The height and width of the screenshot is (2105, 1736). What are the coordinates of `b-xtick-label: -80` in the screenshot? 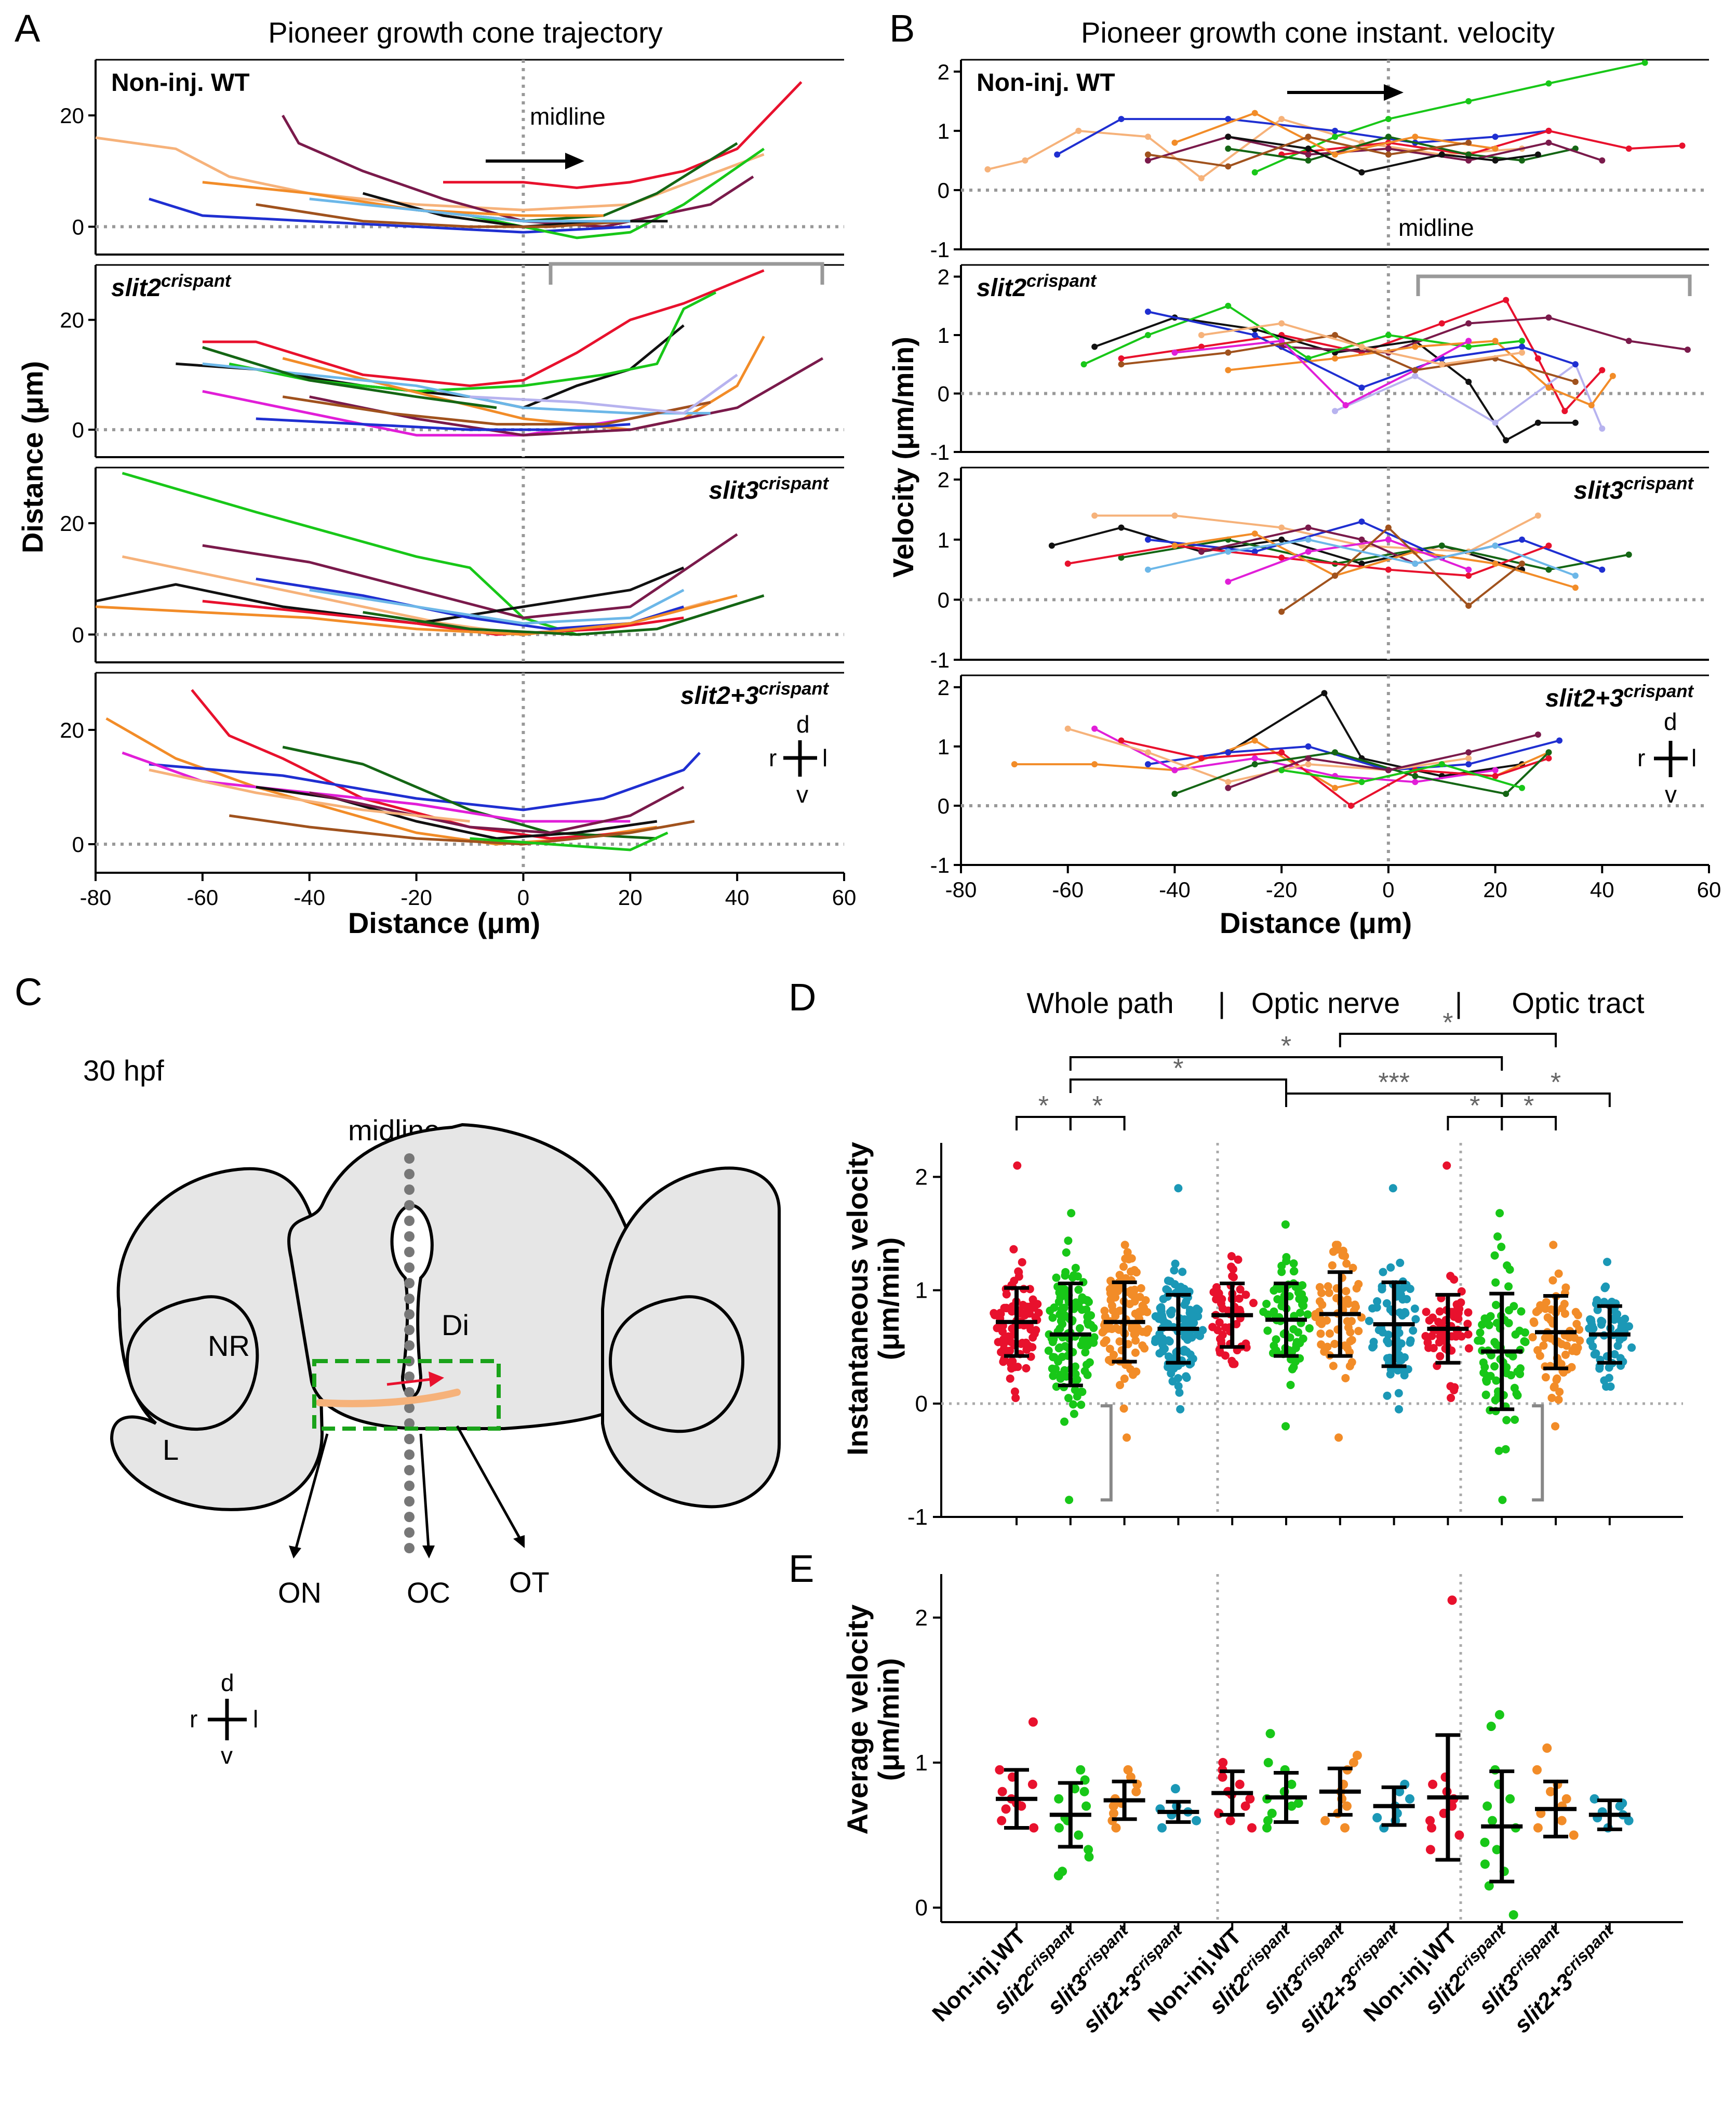 It's located at (961, 890).